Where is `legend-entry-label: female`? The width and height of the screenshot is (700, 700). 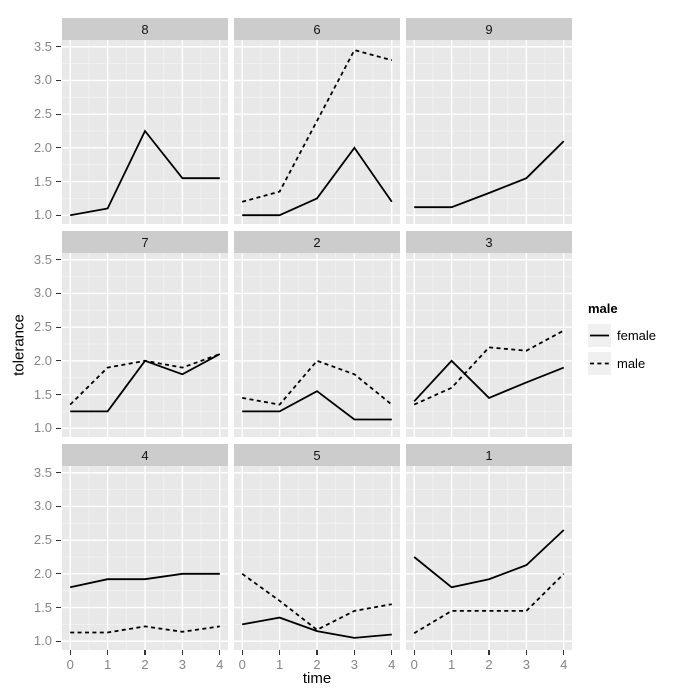 legend-entry-label: female is located at coordinates (637, 335).